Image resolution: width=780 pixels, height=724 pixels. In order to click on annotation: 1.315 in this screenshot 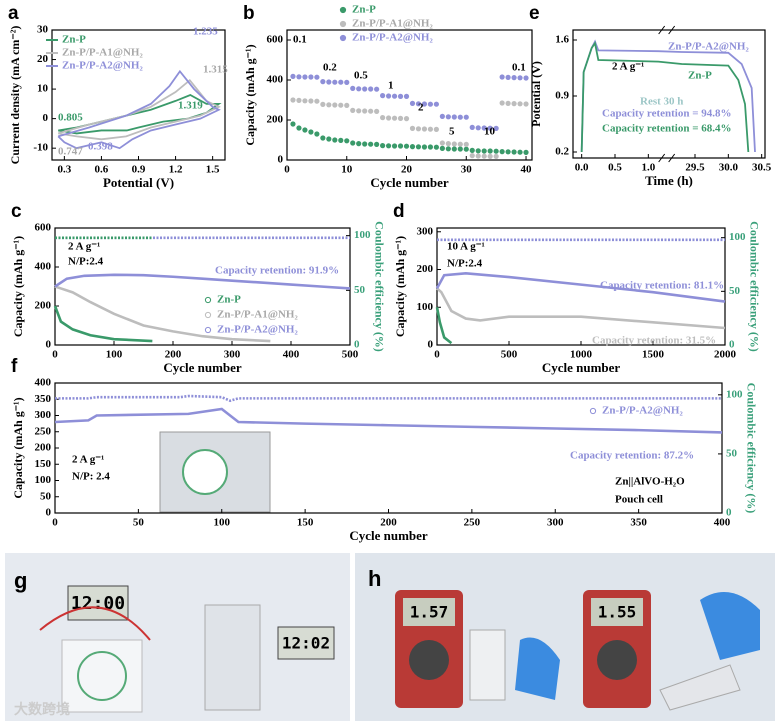, I will do `click(215, 70)`.